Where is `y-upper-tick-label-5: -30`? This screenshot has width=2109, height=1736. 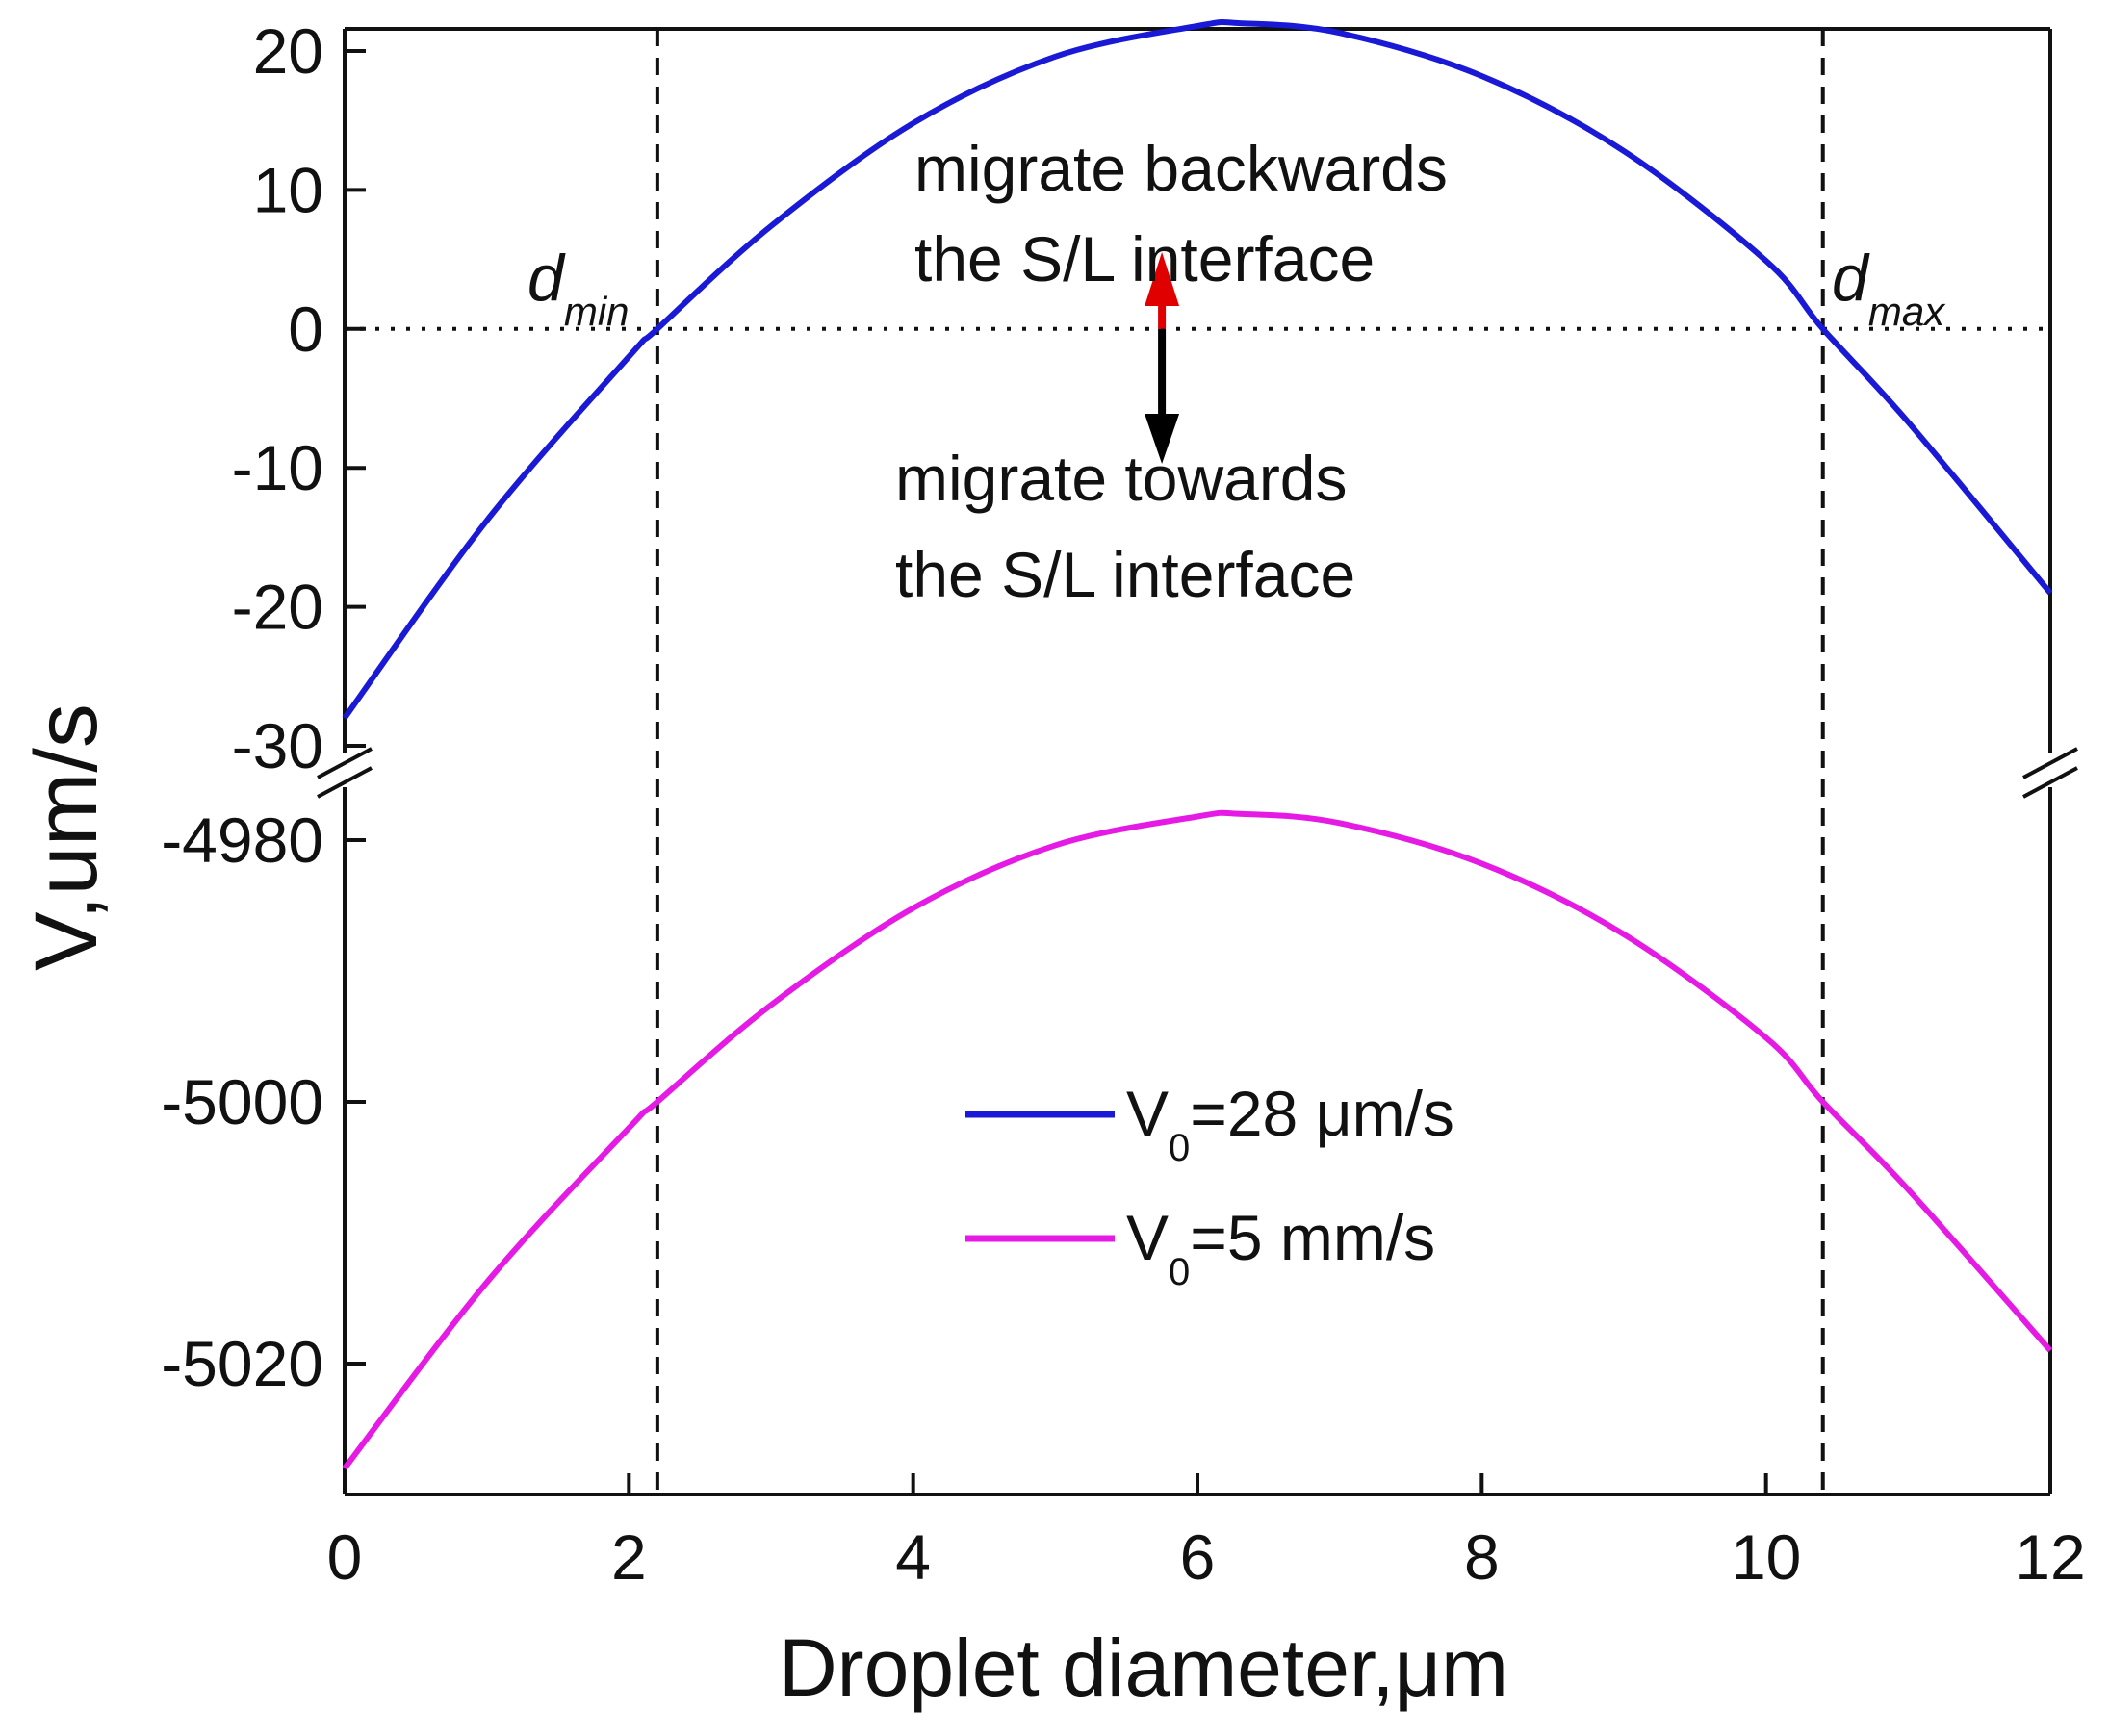 y-upper-tick-label-5: -30 is located at coordinates (277, 745).